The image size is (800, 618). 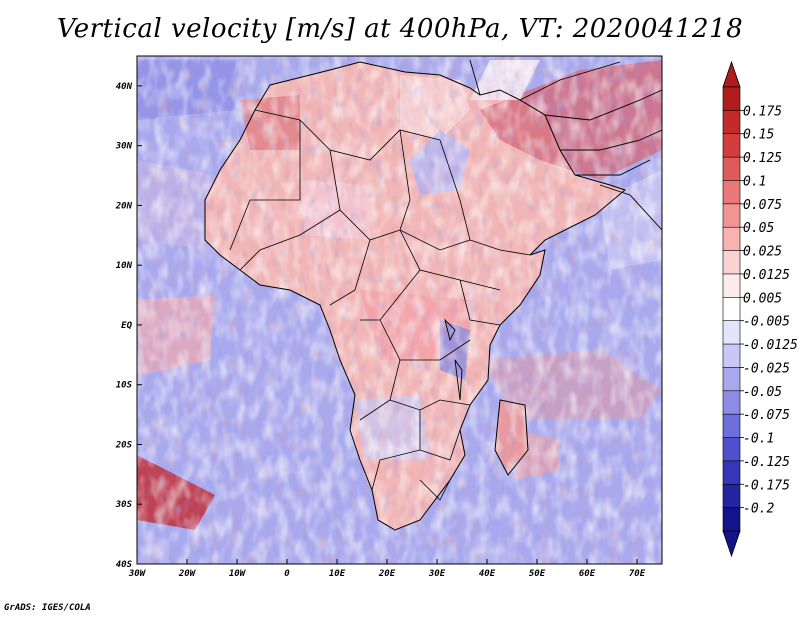 What do you see at coordinates (537, 574) in the screenshot?
I see `lon-tick-label: 50E` at bounding box center [537, 574].